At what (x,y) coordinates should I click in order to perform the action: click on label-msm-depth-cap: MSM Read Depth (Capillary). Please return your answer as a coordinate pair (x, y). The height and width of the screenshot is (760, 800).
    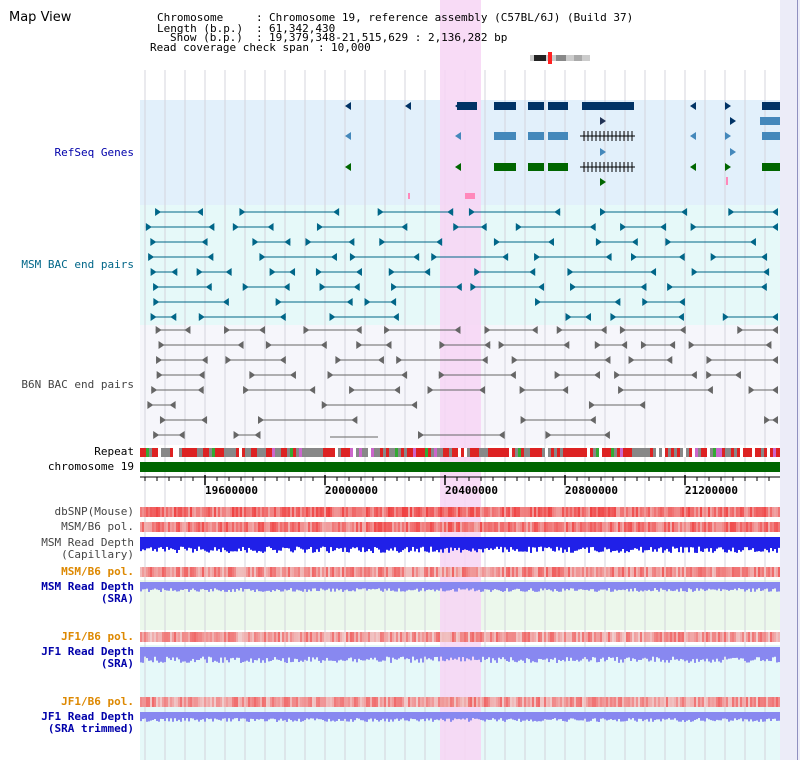
    Looking at the image, I should click on (87, 549).